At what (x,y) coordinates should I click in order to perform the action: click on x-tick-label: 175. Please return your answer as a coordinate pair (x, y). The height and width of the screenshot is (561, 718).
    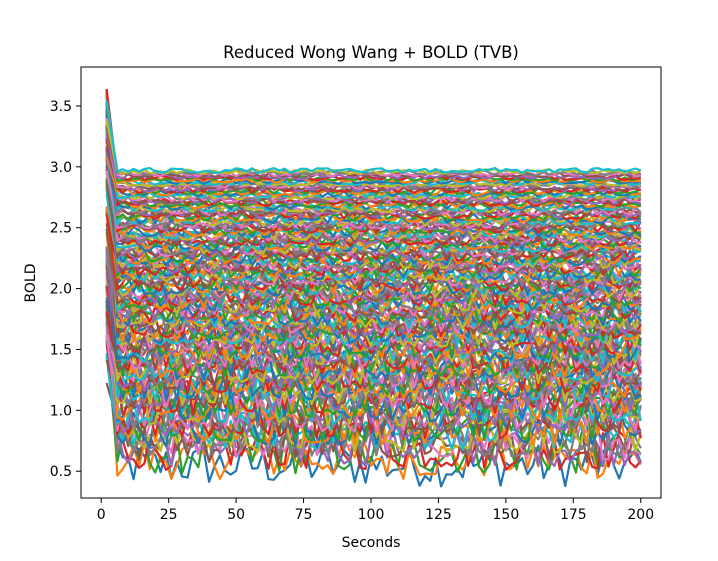
    Looking at the image, I should click on (573, 515).